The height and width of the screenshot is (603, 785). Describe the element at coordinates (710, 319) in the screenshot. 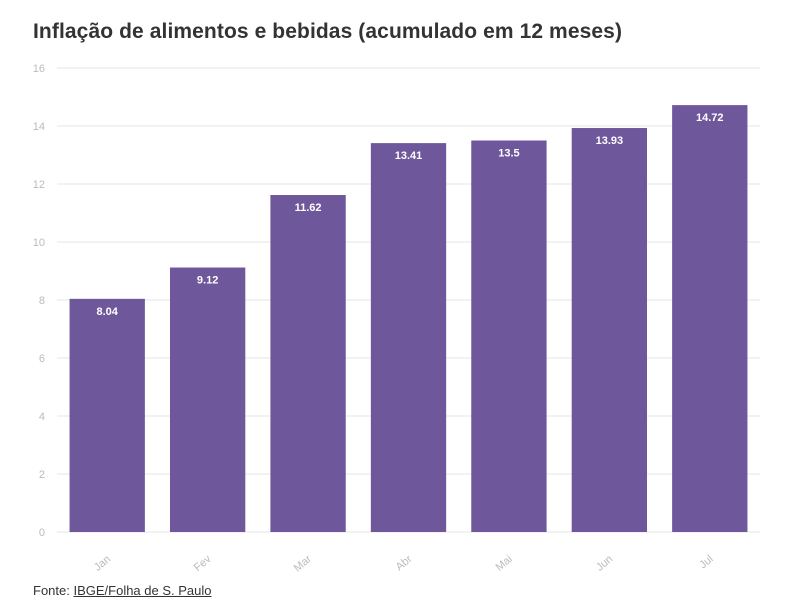

I see `bar-jul` at that location.